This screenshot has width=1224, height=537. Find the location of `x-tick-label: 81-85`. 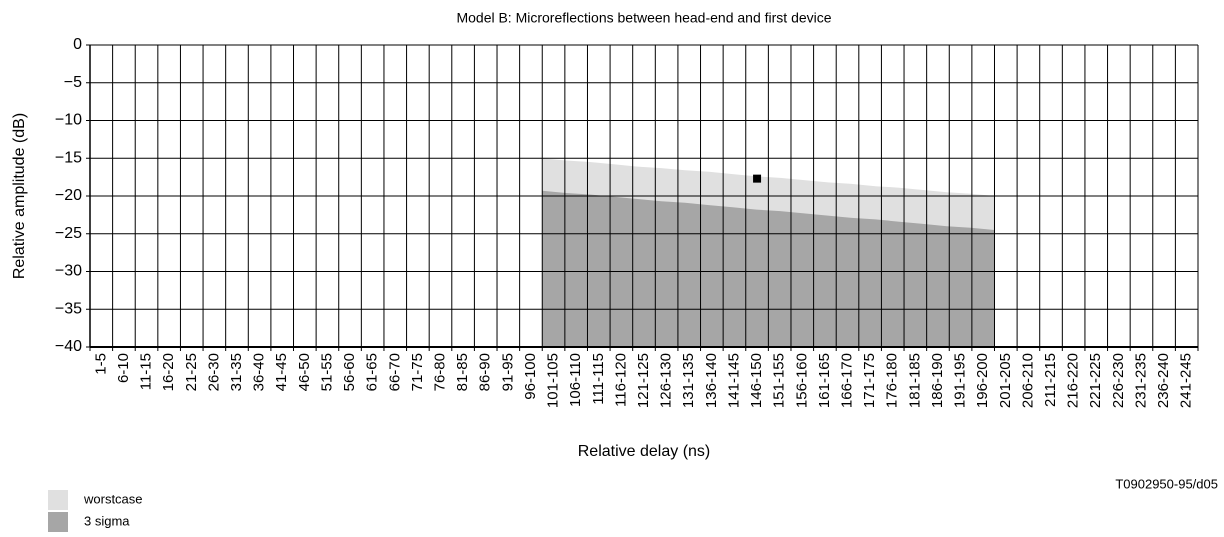

x-tick-label: 81-85 is located at coordinates (462, 372).